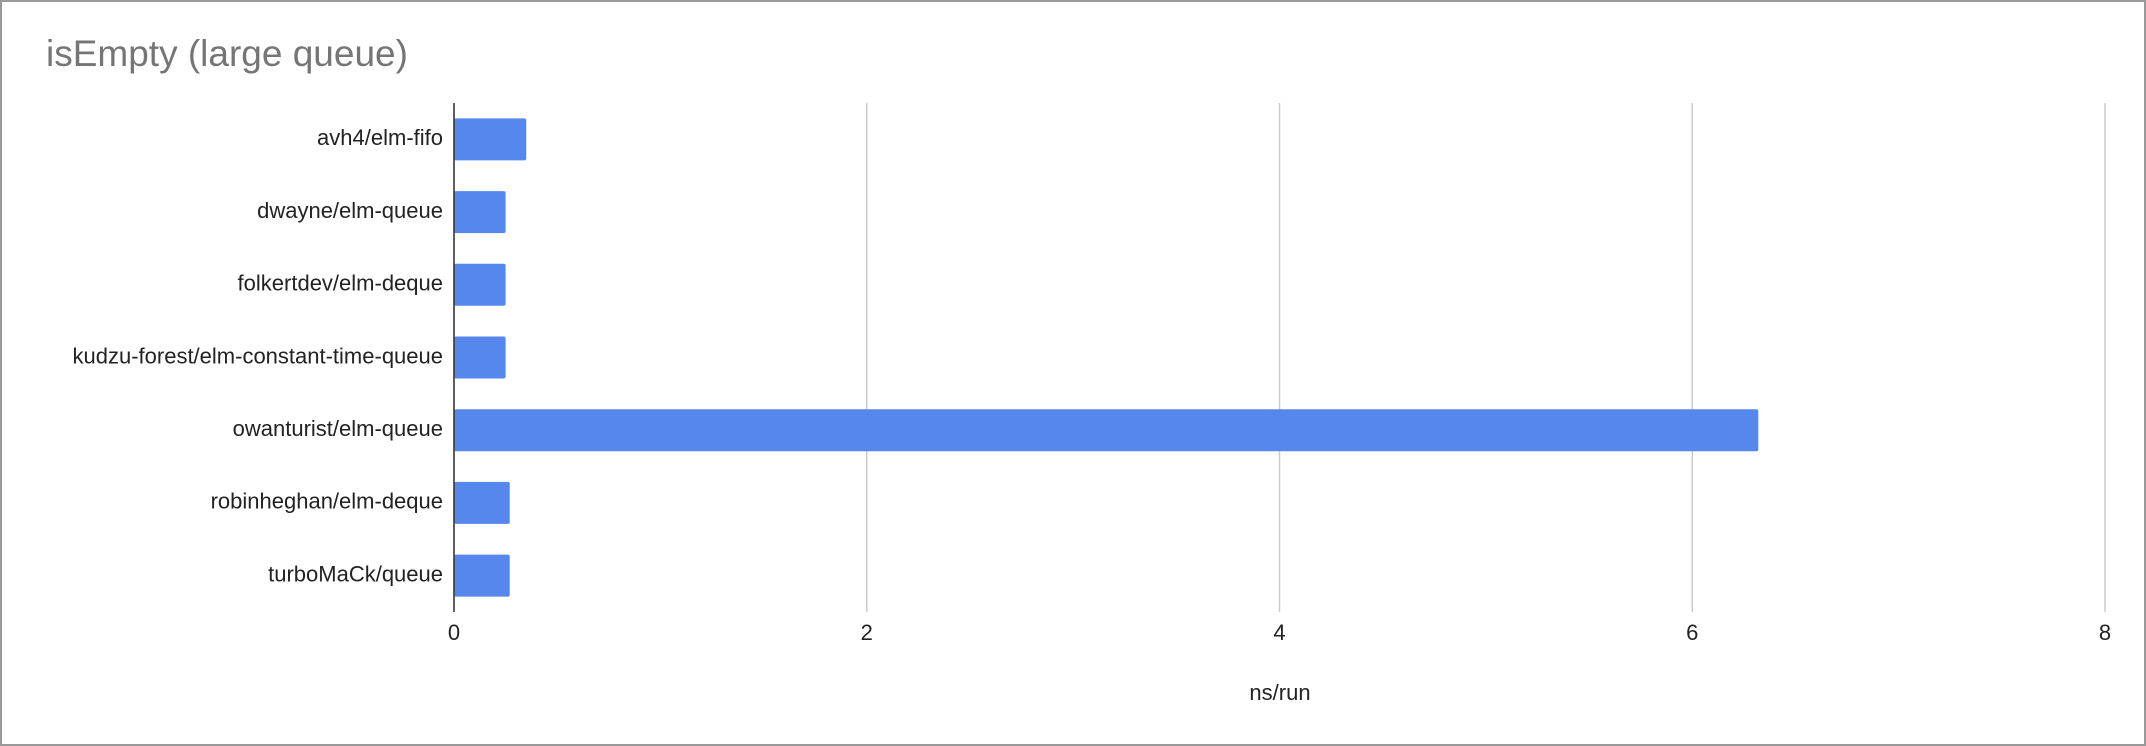 The image size is (2146, 746). Describe the element at coordinates (227, 53) in the screenshot. I see `chart-title: isEmpty (large queue)` at that location.